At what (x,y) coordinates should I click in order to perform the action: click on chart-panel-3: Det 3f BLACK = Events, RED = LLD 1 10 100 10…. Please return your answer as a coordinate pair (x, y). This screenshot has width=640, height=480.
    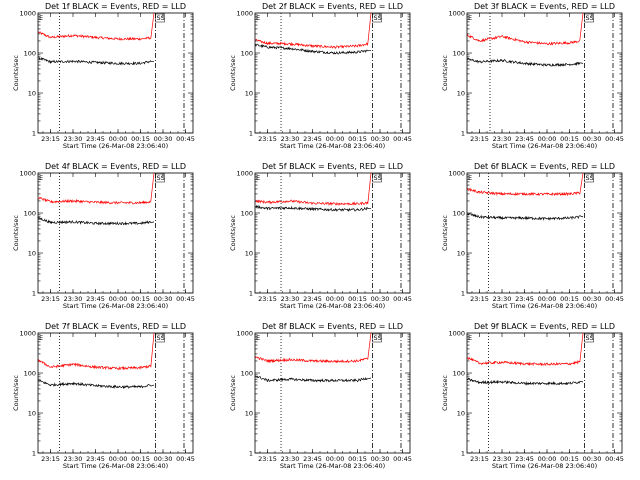
    Looking at the image, I should click on (532, 76).